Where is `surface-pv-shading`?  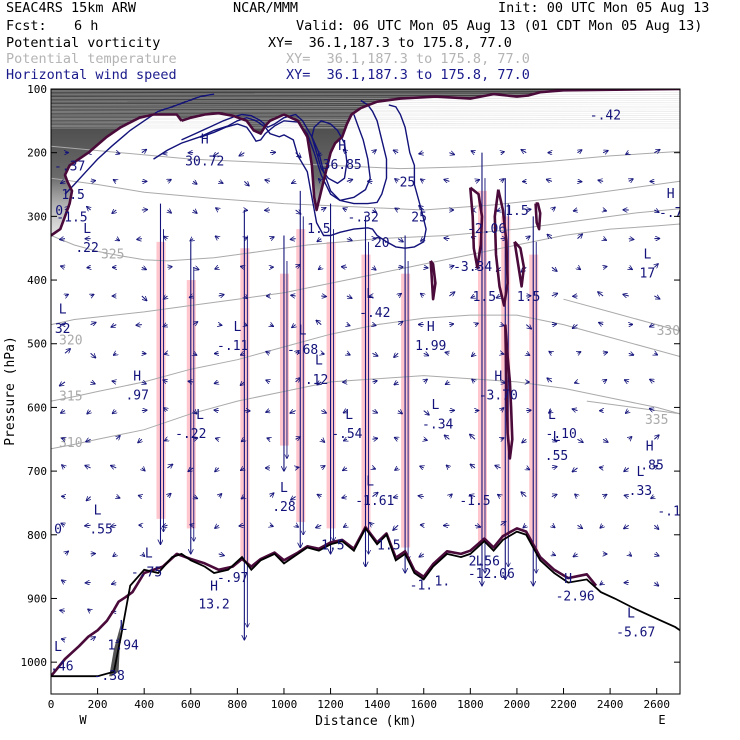
surface-pv-shading is located at coordinates (115, 650).